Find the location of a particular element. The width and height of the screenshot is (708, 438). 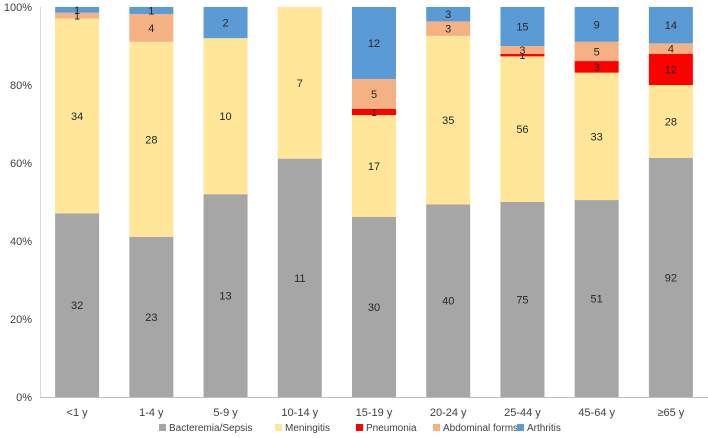

data-label: 23 is located at coordinates (151, 318).